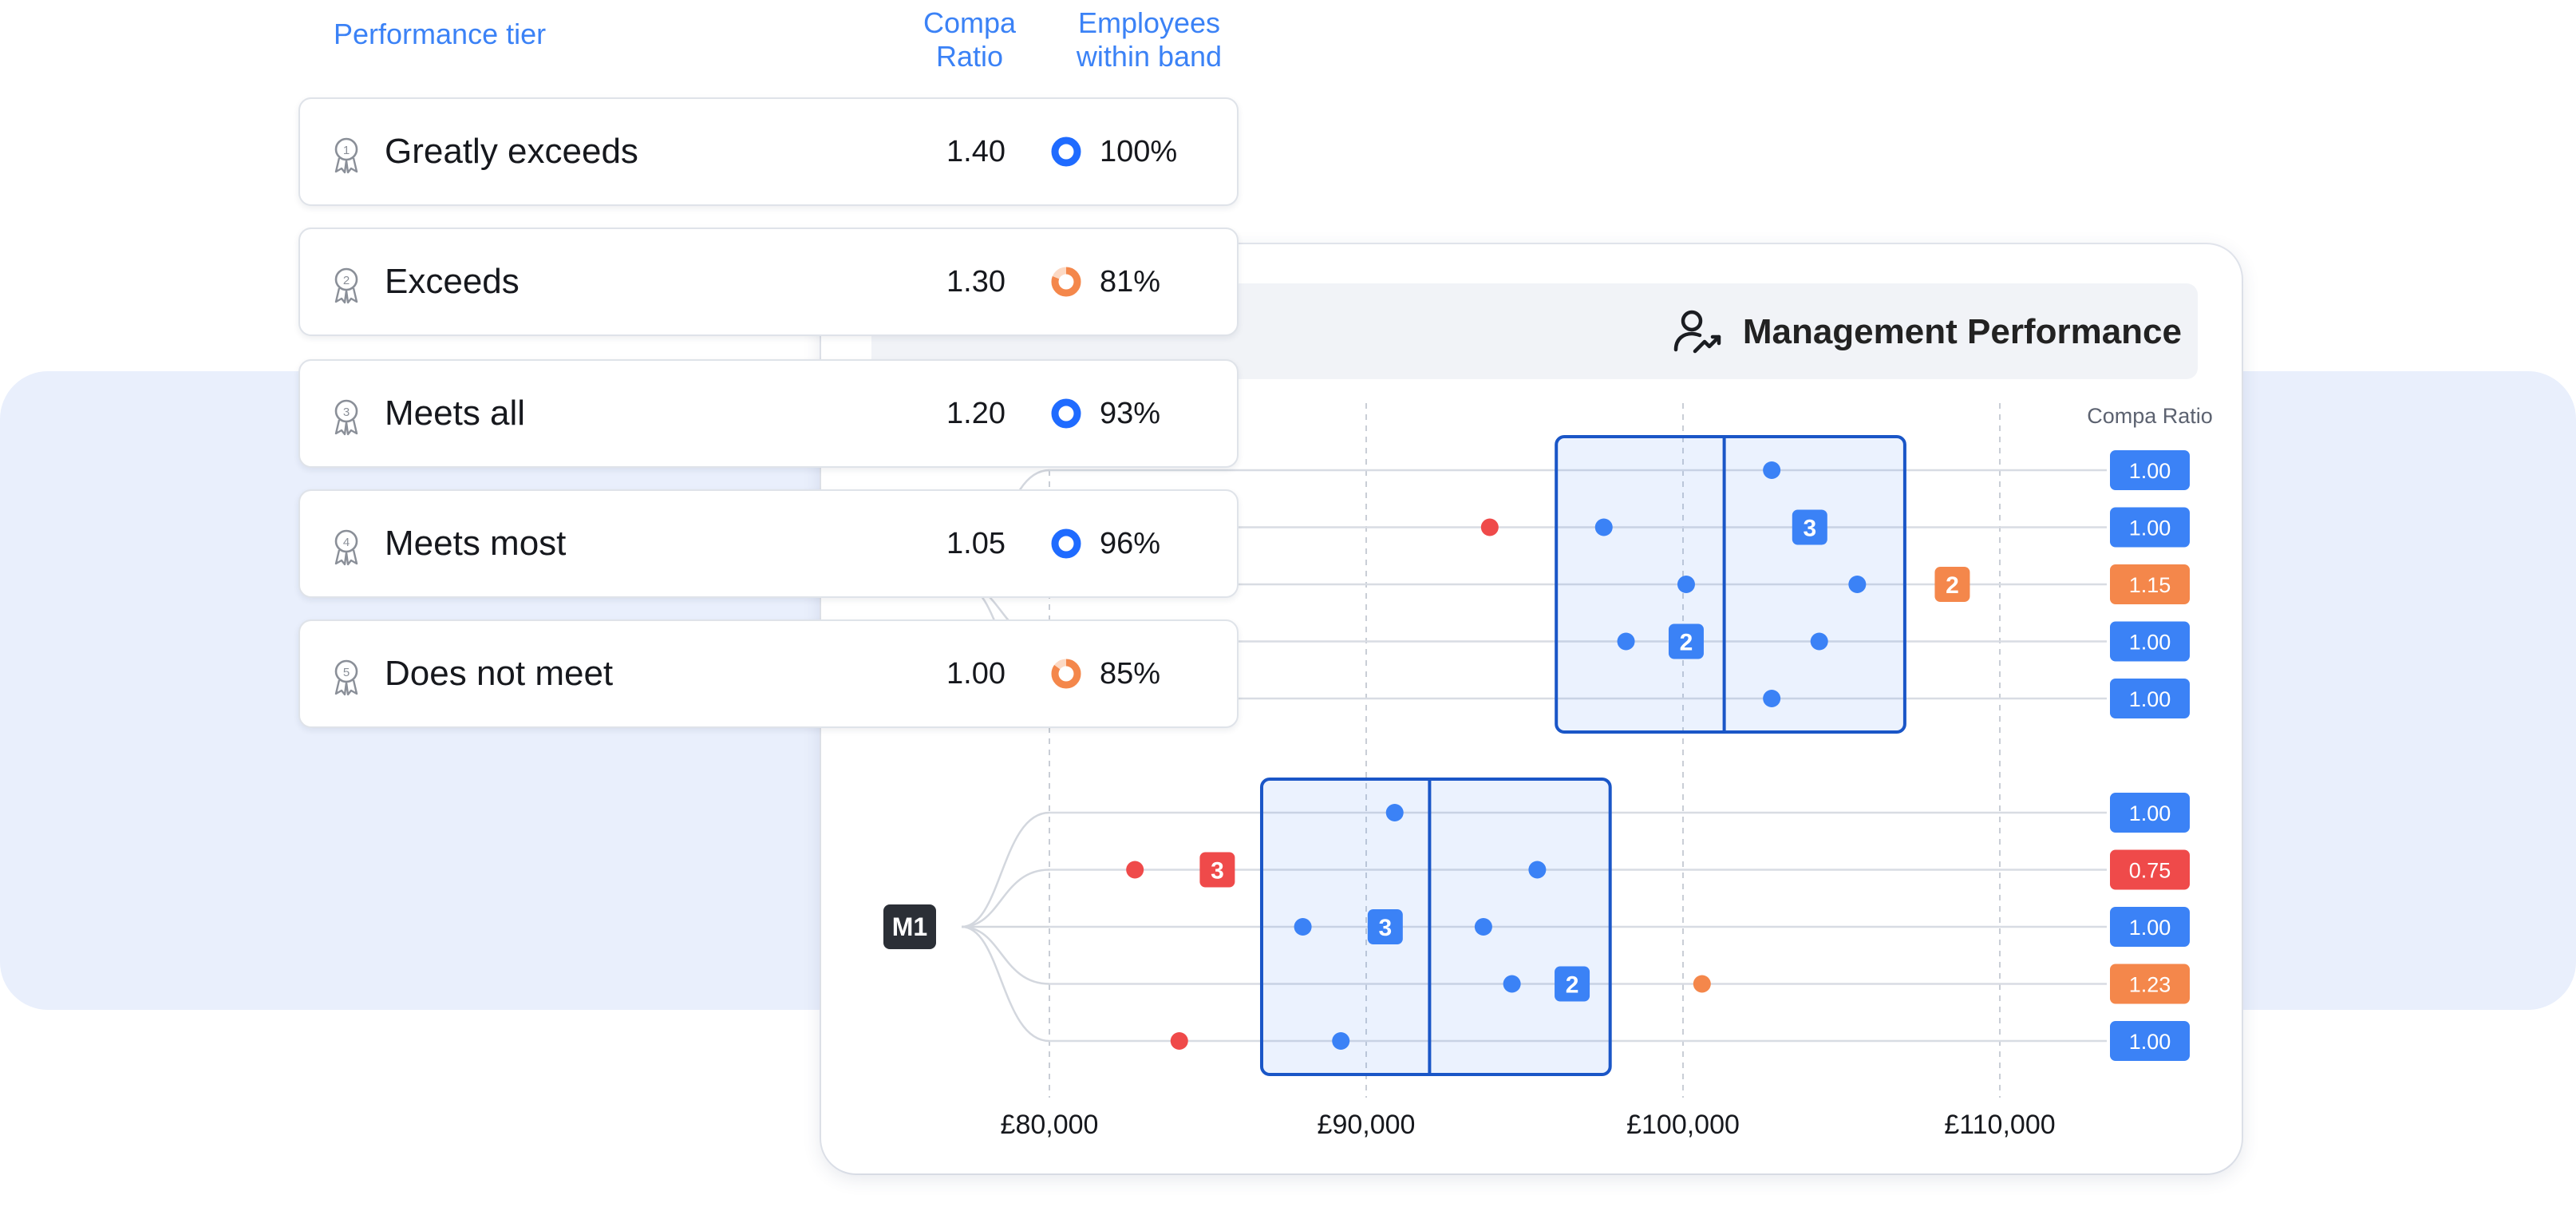  What do you see at coordinates (768, 673) in the screenshot?
I see `tier-row: 5 Does not meet 1.00 85%` at bounding box center [768, 673].